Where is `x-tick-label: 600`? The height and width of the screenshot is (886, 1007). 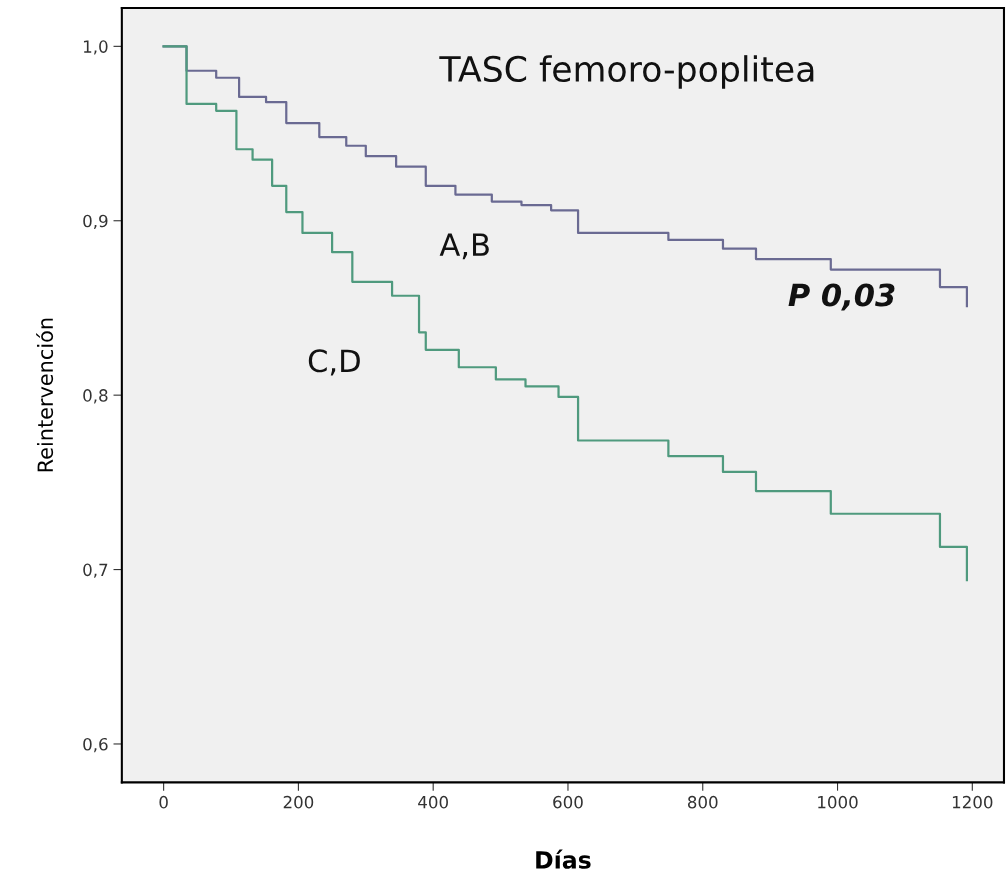
x-tick-label: 600 is located at coordinates (568, 802).